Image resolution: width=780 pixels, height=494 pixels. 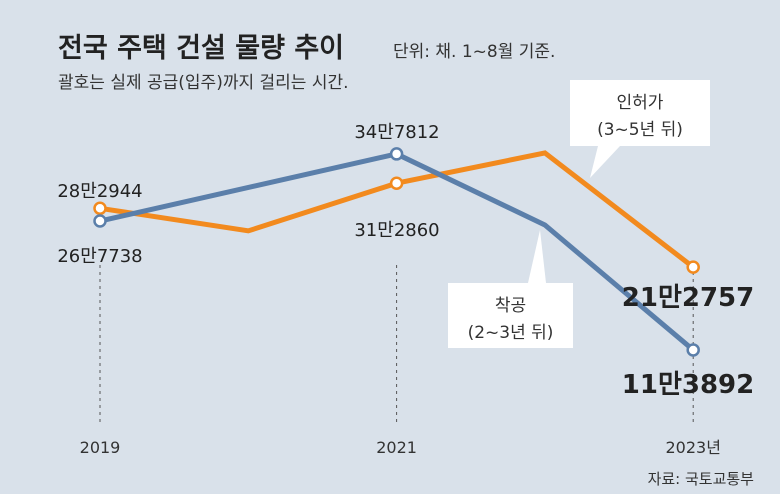 What do you see at coordinates (701, 479) in the screenshot?
I see `source-note: 자료: 국토교통부` at bounding box center [701, 479].